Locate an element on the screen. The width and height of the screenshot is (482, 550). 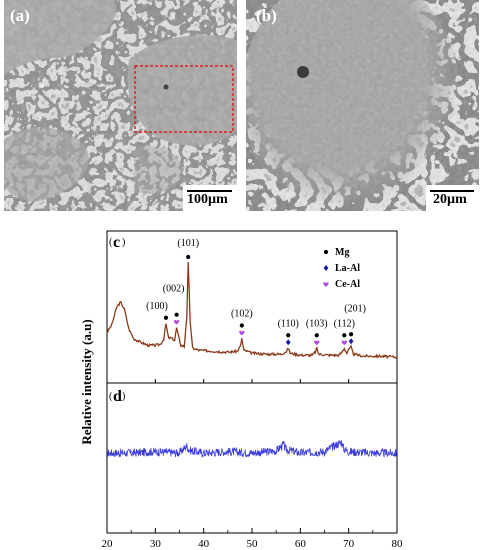
x-tick-label: 30 is located at coordinates (156, 544).